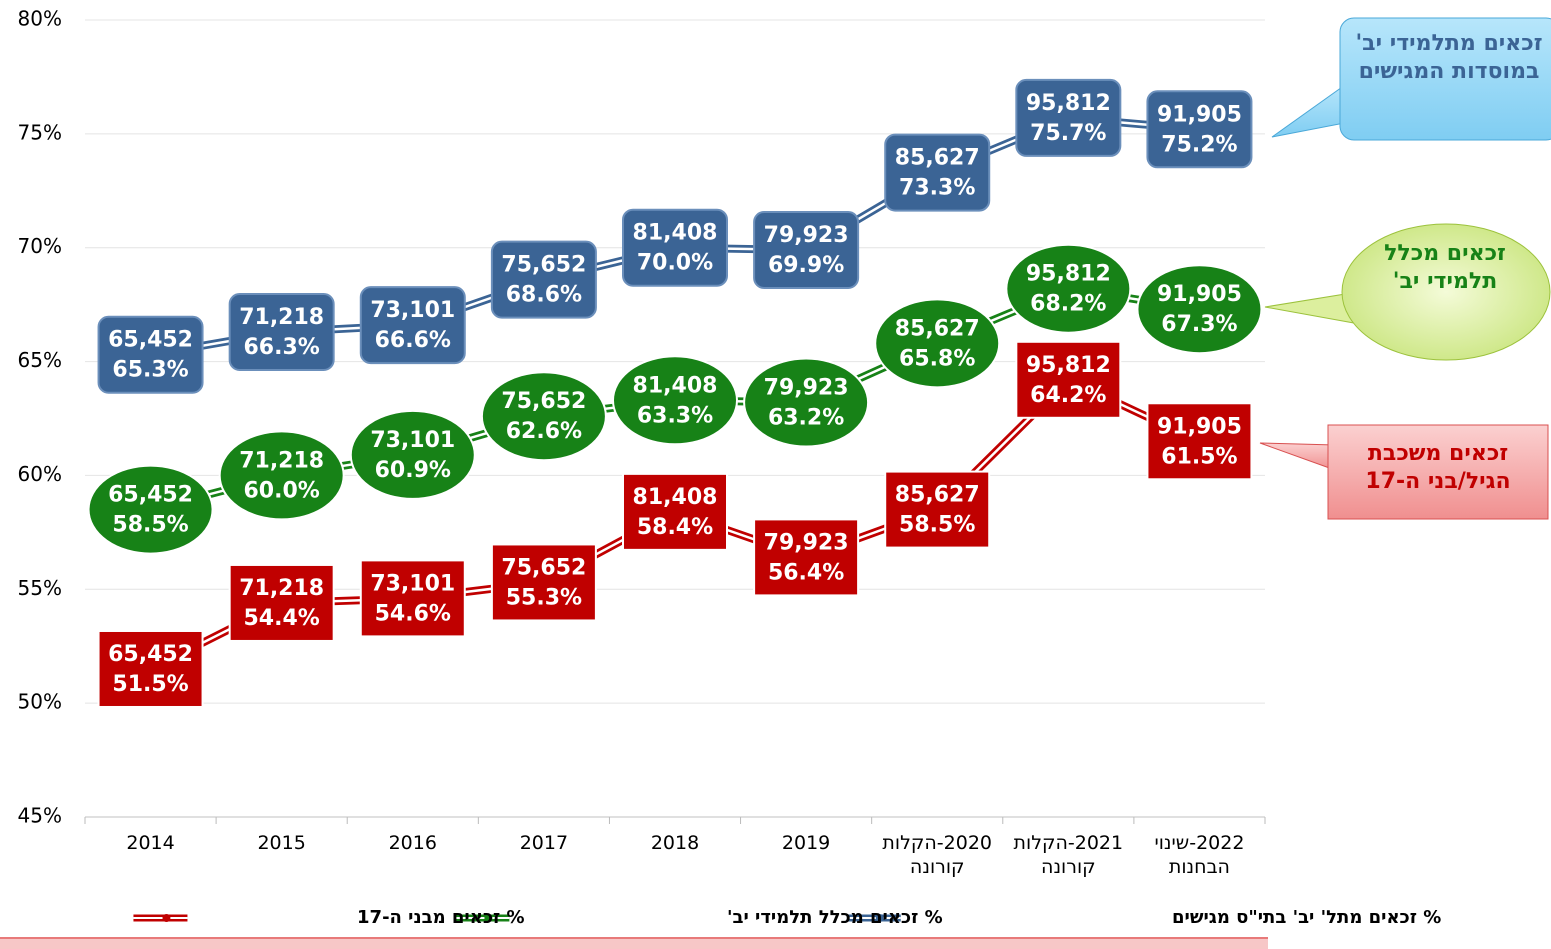 The width and height of the screenshot is (1551, 949). What do you see at coordinates (806, 265) in the screenshot?
I see `data-label: 69.9%` at bounding box center [806, 265].